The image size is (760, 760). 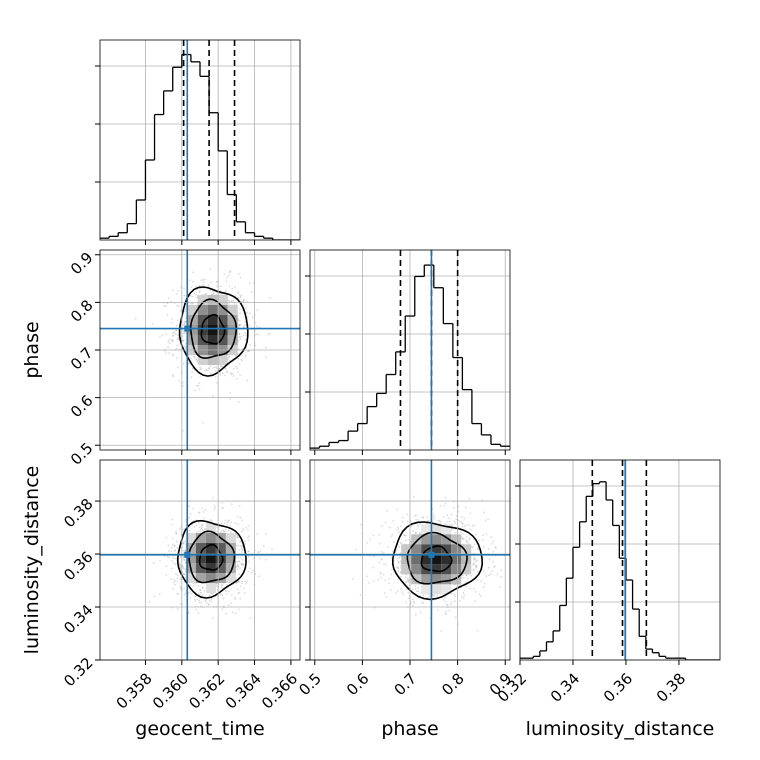 I want to click on x-tick-label: 0.362, so click(x=206, y=691).